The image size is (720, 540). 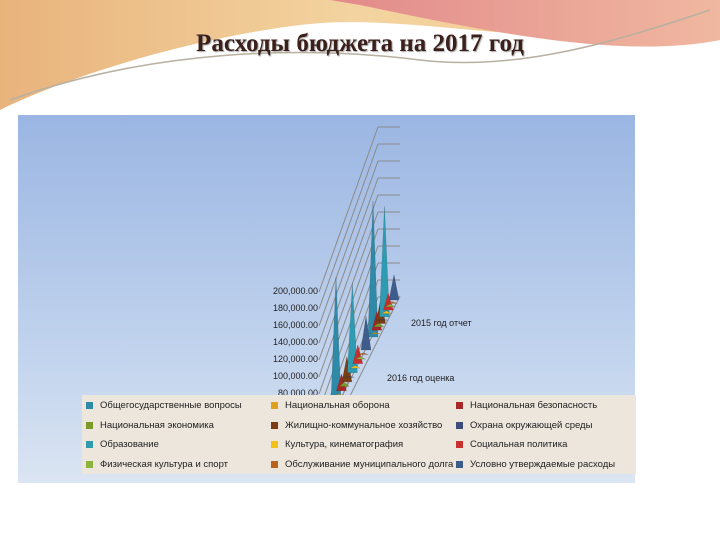 I want to click on legend-item: Охрана окружающей среды, so click(x=524, y=425).